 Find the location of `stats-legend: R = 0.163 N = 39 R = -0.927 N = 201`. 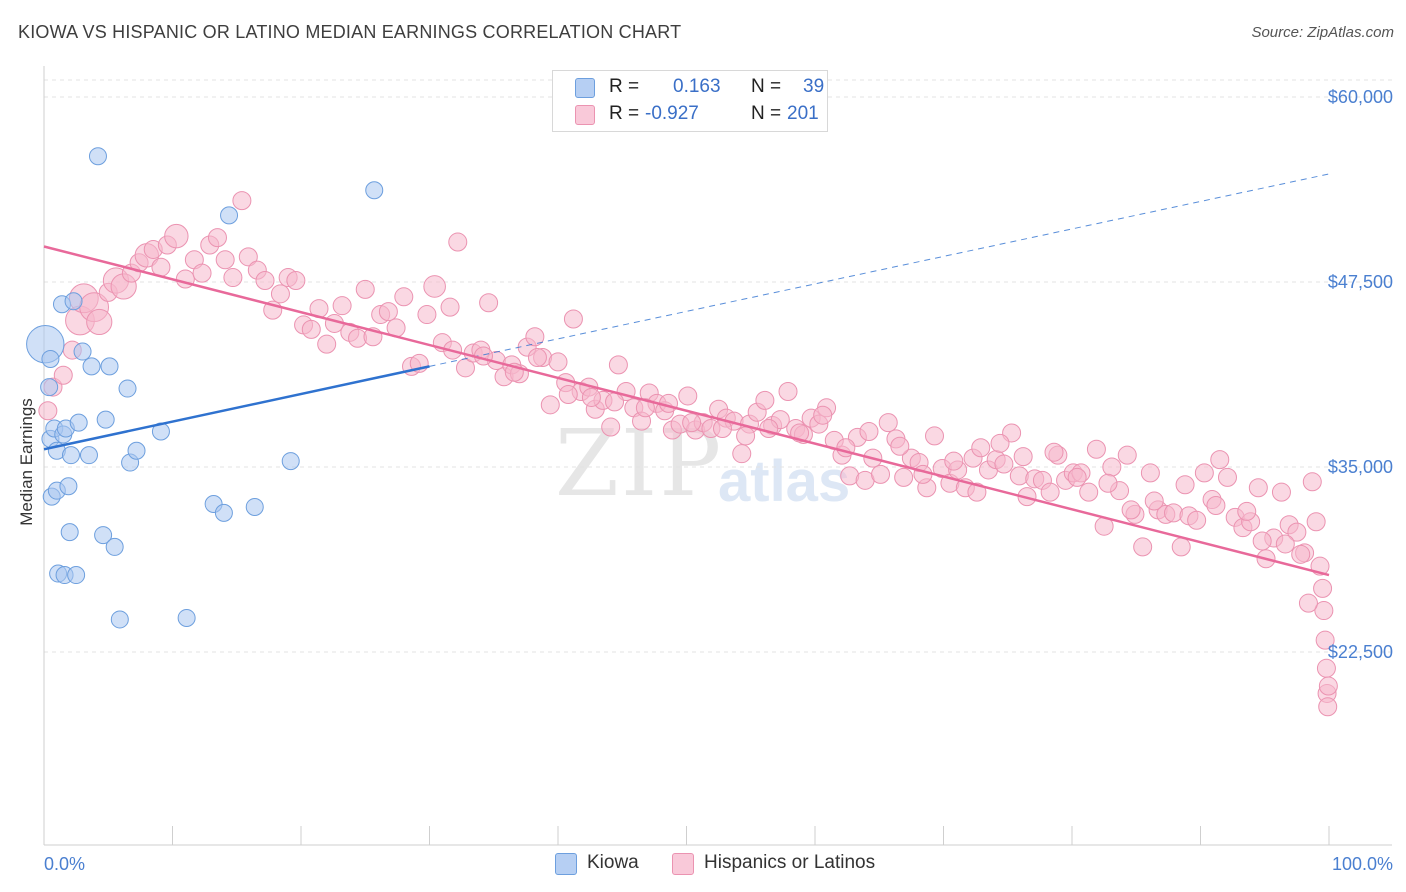

stats-legend: R = 0.163 N = 39 R = -0.927 N = 201 is located at coordinates (690, 101).